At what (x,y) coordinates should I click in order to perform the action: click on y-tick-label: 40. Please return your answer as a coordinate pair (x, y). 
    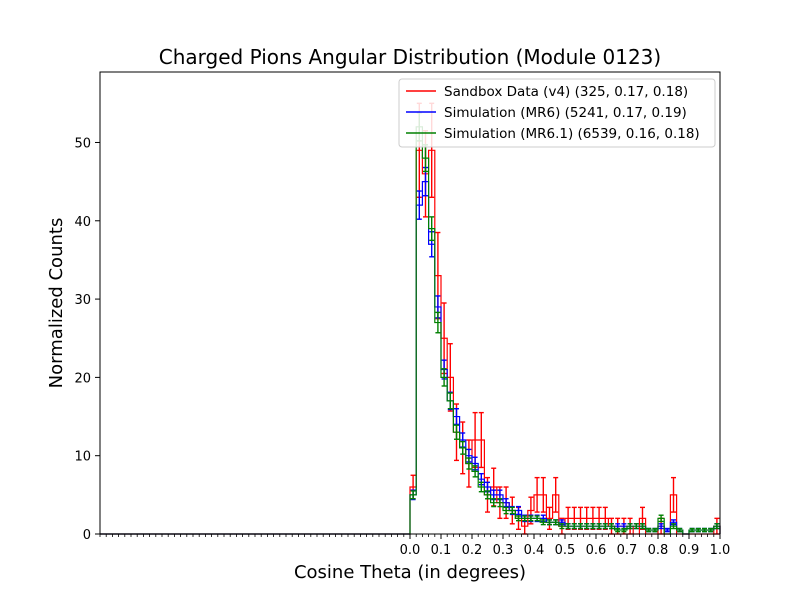
    Looking at the image, I should click on (82, 222).